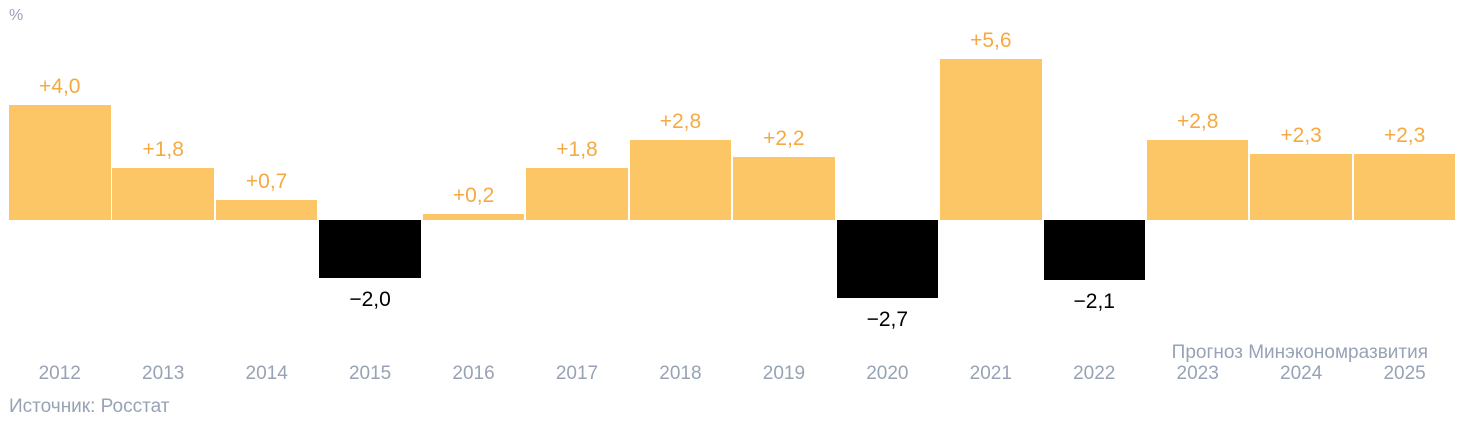  Describe the element at coordinates (1197, 121) in the screenshot. I see `bar-value-label-2023: +2,8` at that location.